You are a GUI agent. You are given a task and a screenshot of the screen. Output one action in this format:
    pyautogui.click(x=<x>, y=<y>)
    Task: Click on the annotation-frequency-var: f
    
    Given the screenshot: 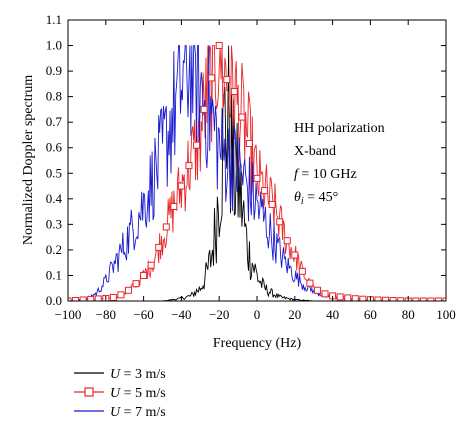 What is the action you would take?
    pyautogui.click(x=297, y=174)
    